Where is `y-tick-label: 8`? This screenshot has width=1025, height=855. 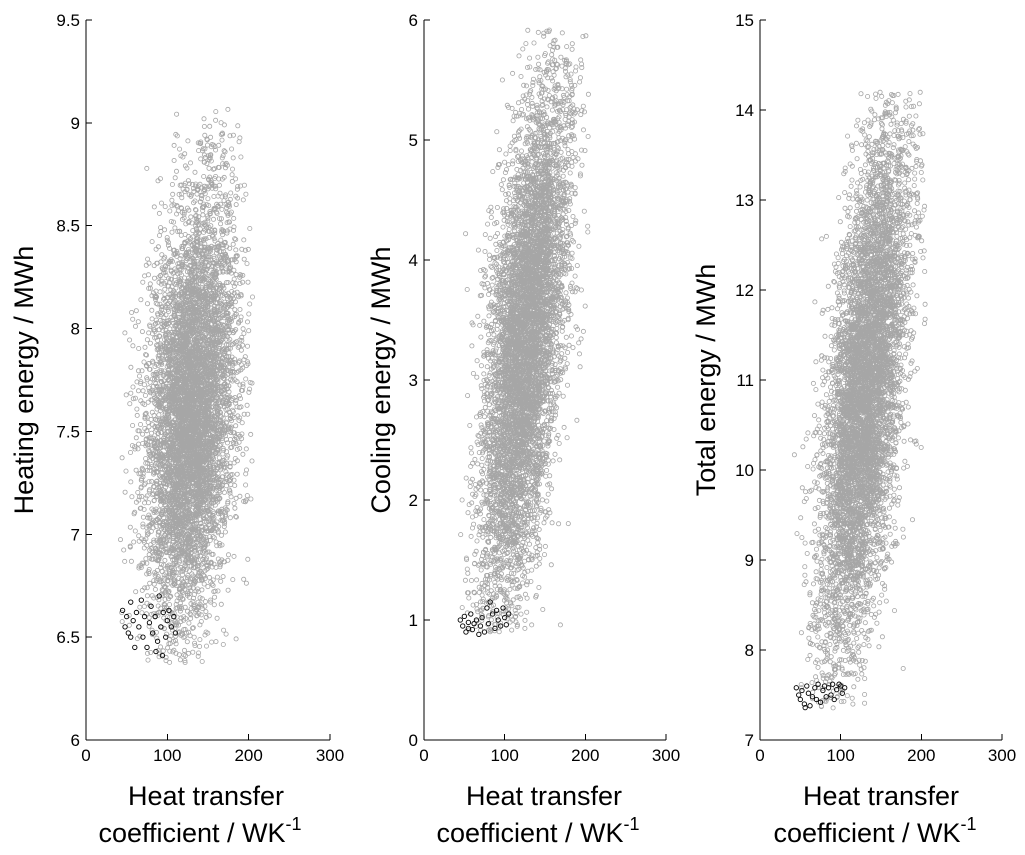
y-tick-label: 8 is located at coordinates (749, 650).